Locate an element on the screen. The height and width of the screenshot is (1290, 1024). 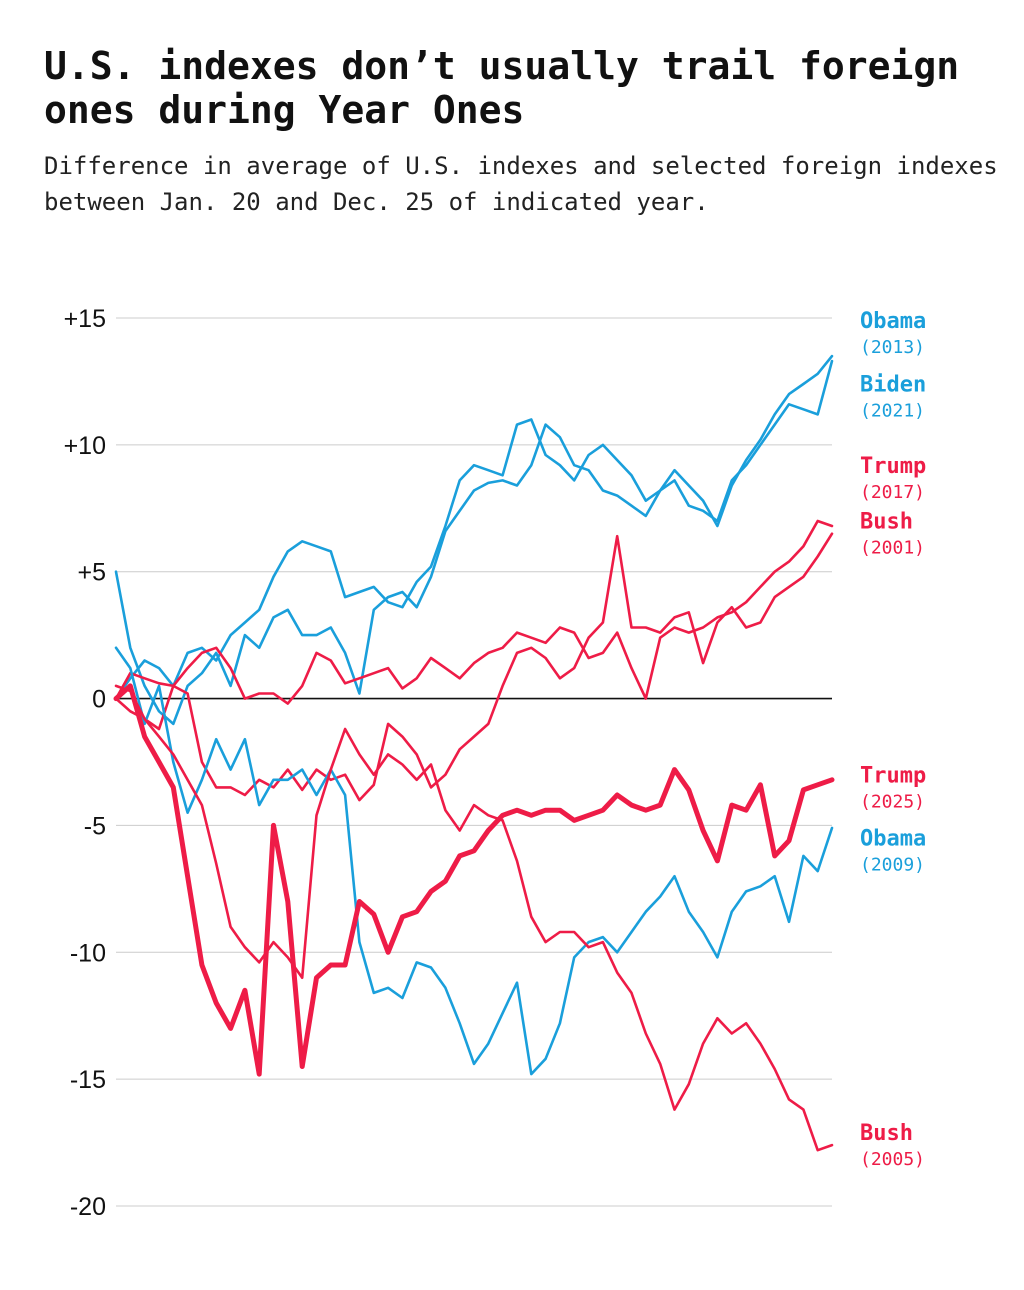
legend-year: (2021) is located at coordinates (892, 411).